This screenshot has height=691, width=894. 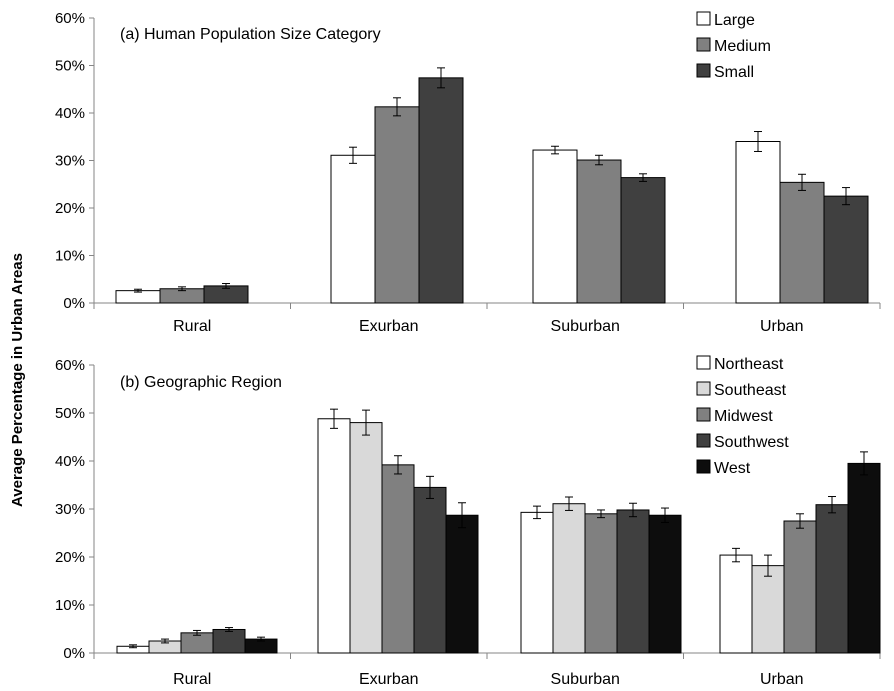 What do you see at coordinates (732, 468) in the screenshot?
I see `legend-label: West` at bounding box center [732, 468].